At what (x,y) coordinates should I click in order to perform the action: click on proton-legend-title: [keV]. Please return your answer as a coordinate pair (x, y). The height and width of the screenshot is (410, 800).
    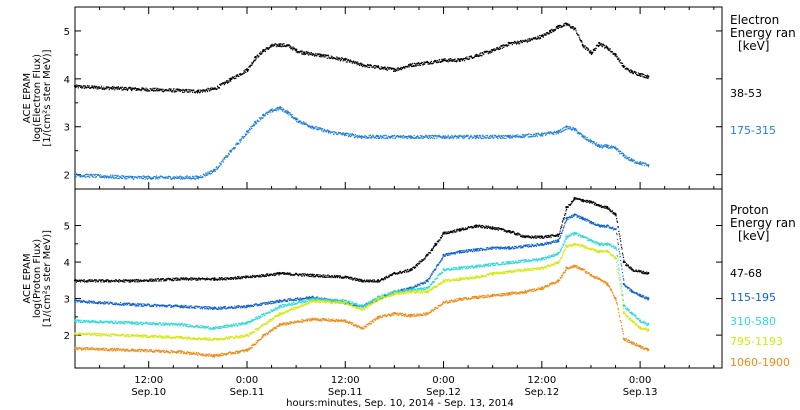
    Looking at the image, I should click on (753, 236).